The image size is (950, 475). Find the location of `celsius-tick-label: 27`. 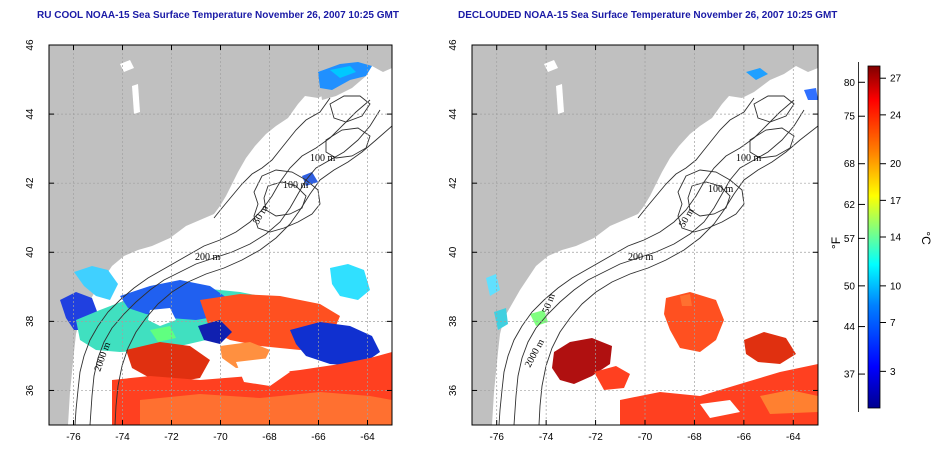

celsius-tick-label: 27 is located at coordinates (896, 79).